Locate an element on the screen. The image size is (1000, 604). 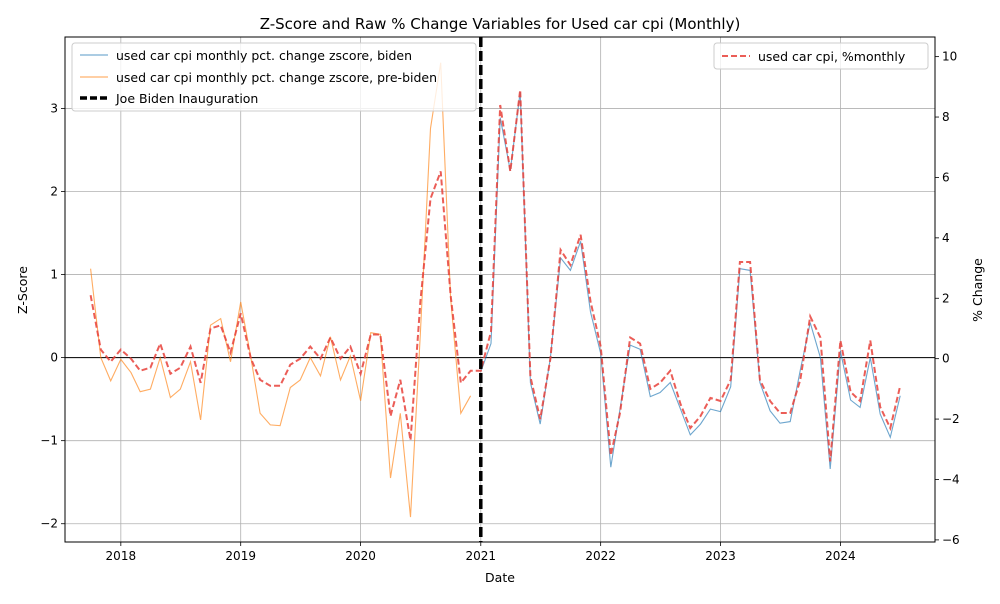
y-right-tick-label: −4 is located at coordinates (951, 479).